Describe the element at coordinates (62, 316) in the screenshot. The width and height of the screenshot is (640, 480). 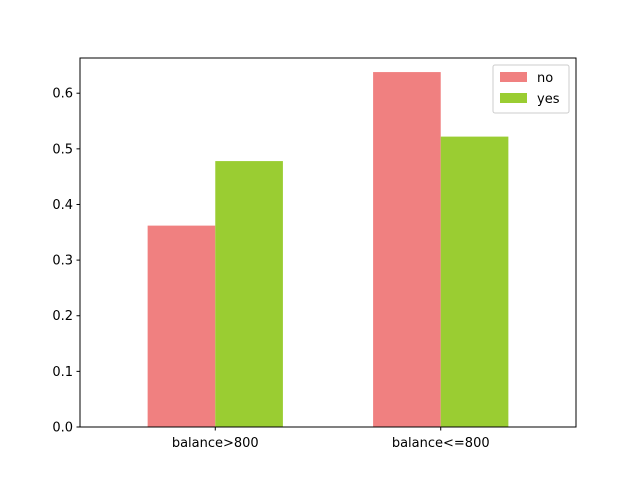
I see `y-tick-label: 0.2` at that location.